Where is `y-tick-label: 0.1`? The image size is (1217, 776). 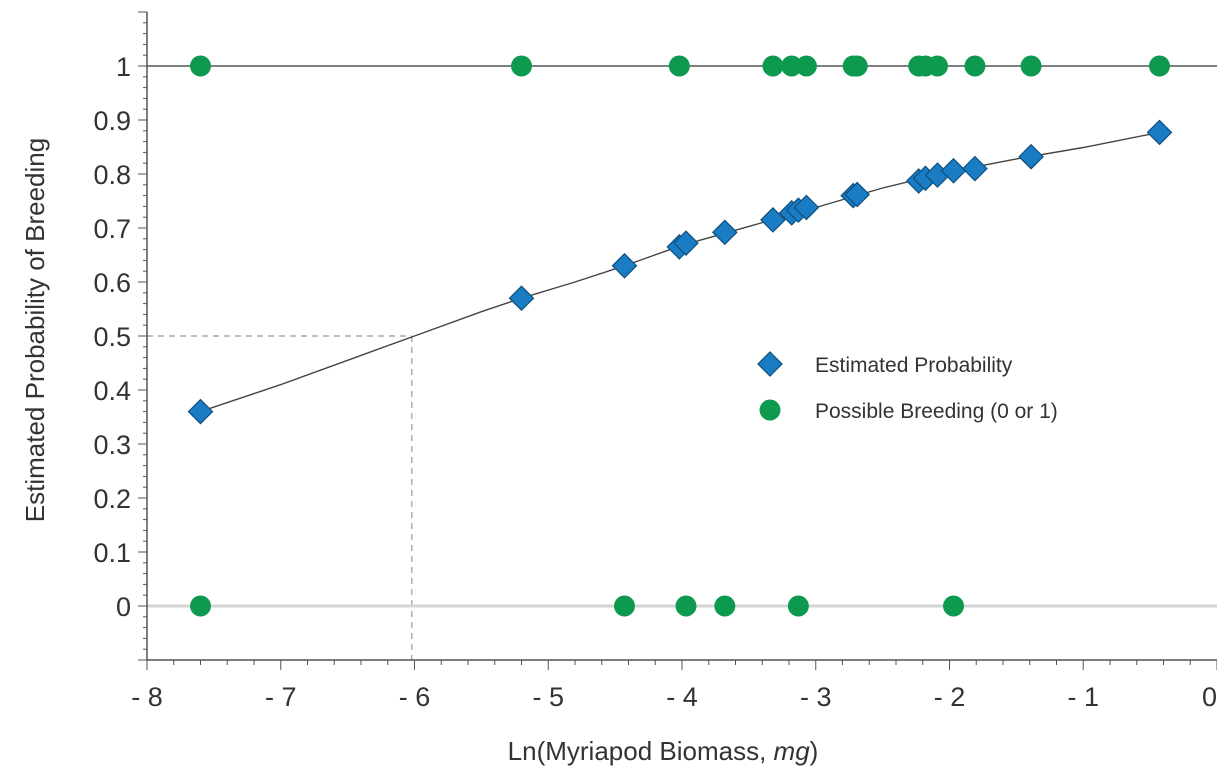 y-tick-label: 0.1 is located at coordinates (112, 553).